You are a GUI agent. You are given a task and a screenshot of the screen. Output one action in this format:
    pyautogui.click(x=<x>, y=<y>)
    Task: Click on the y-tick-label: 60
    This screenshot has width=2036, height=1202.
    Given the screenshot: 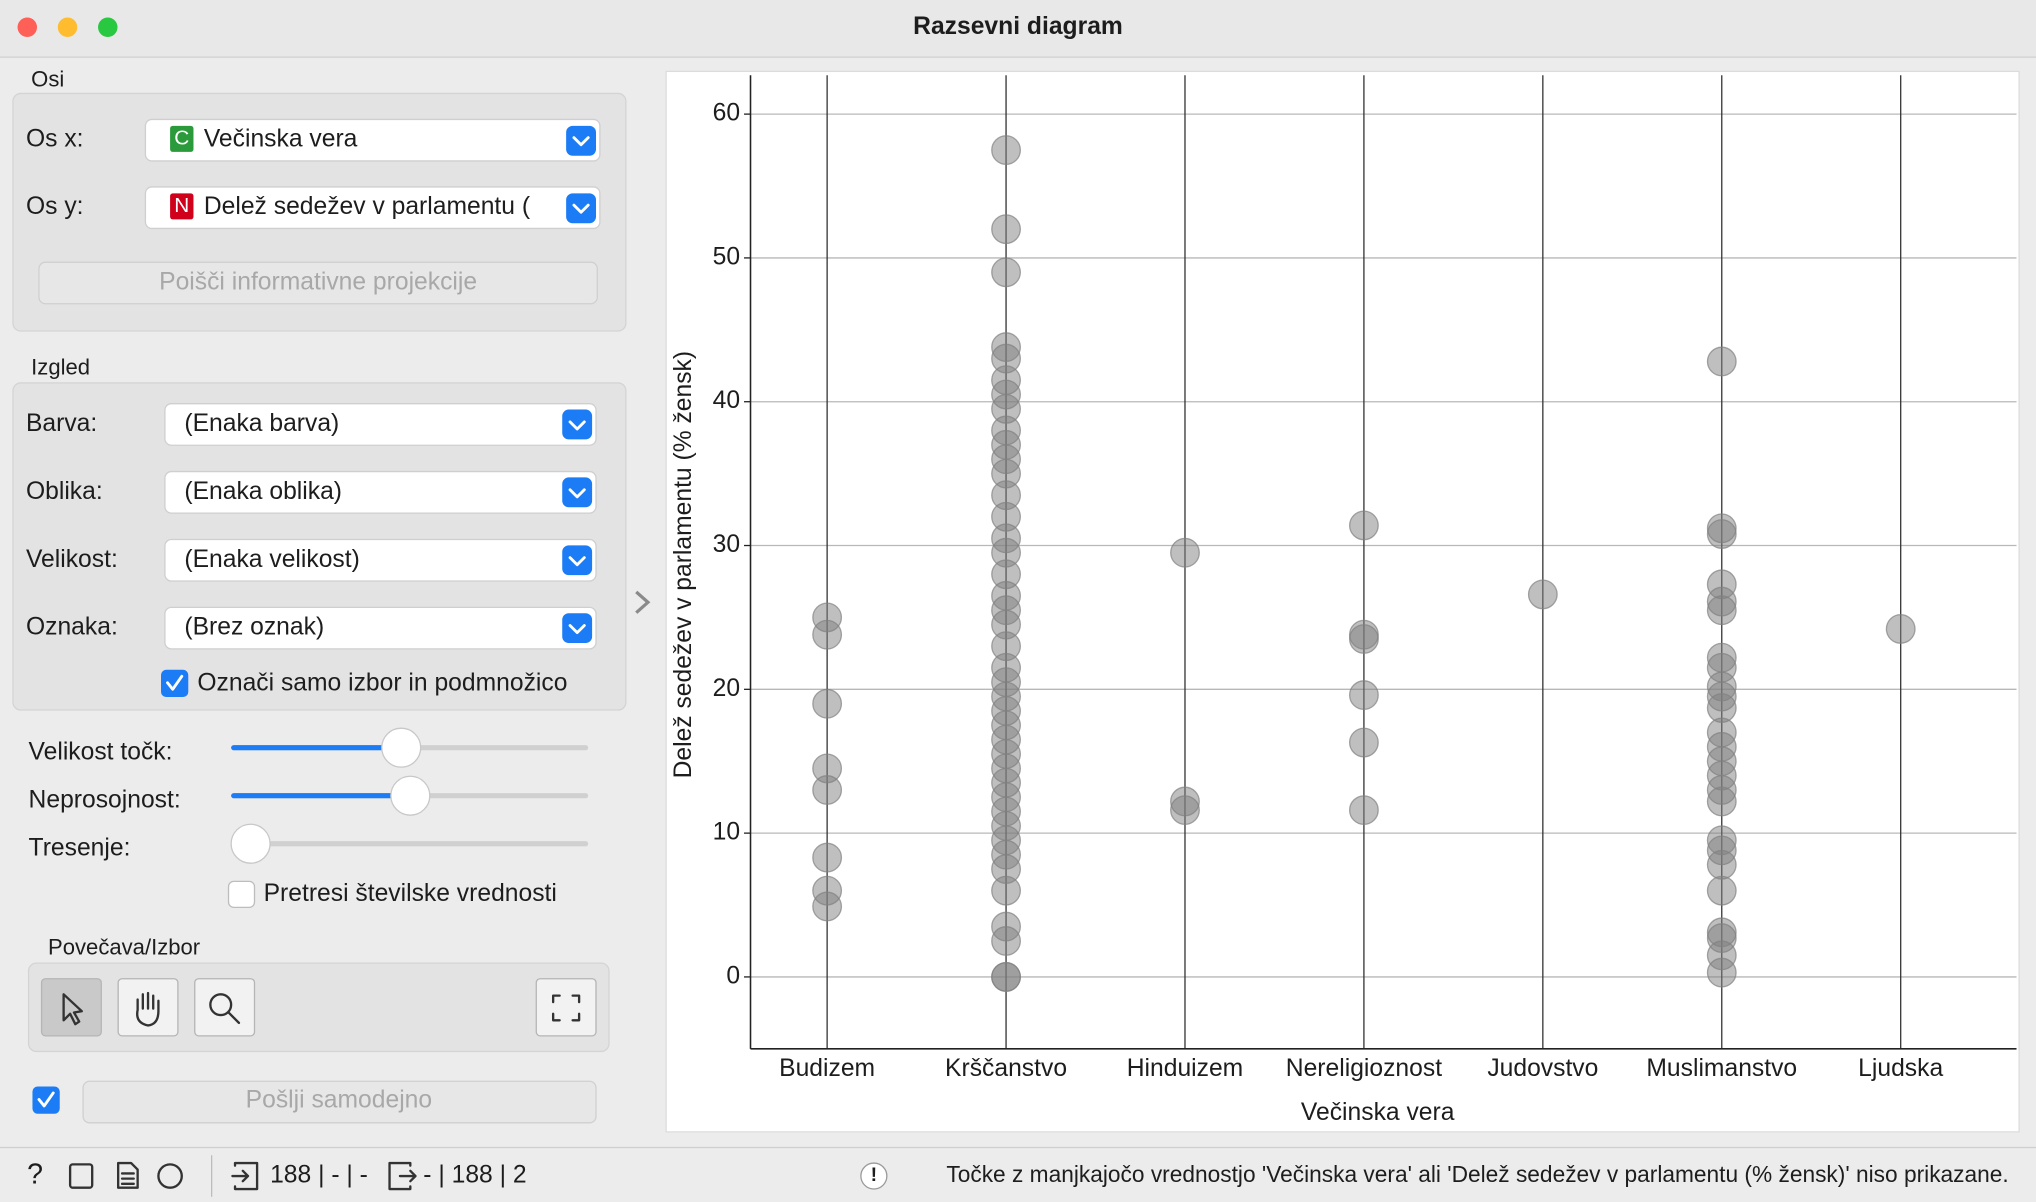 What is the action you would take?
    pyautogui.click(x=726, y=113)
    